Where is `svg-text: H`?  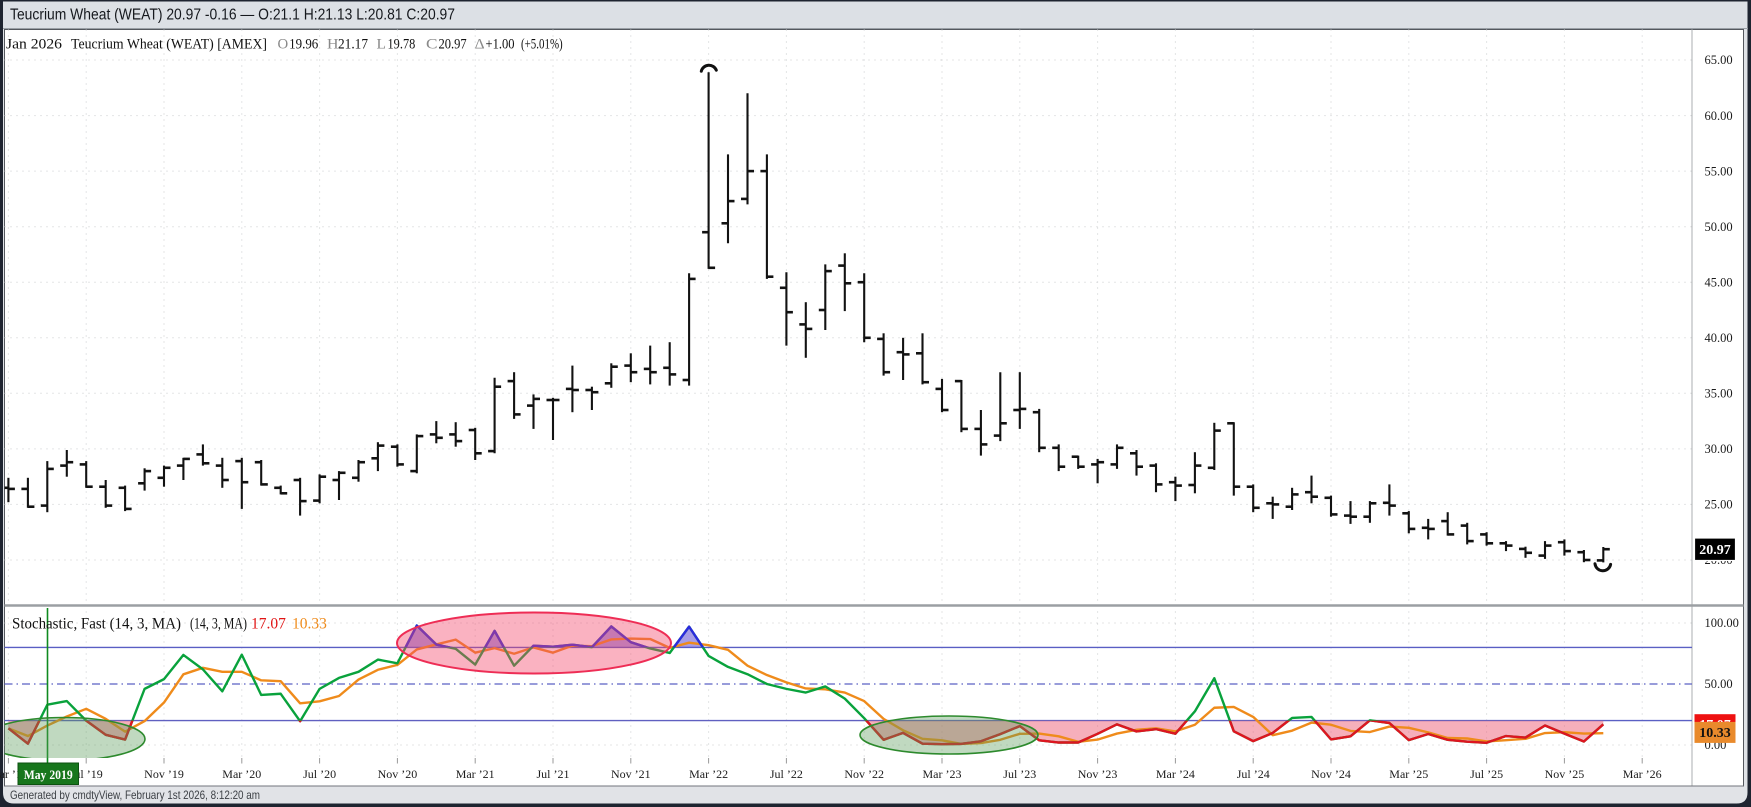
svg-text: H is located at coordinates (333, 45).